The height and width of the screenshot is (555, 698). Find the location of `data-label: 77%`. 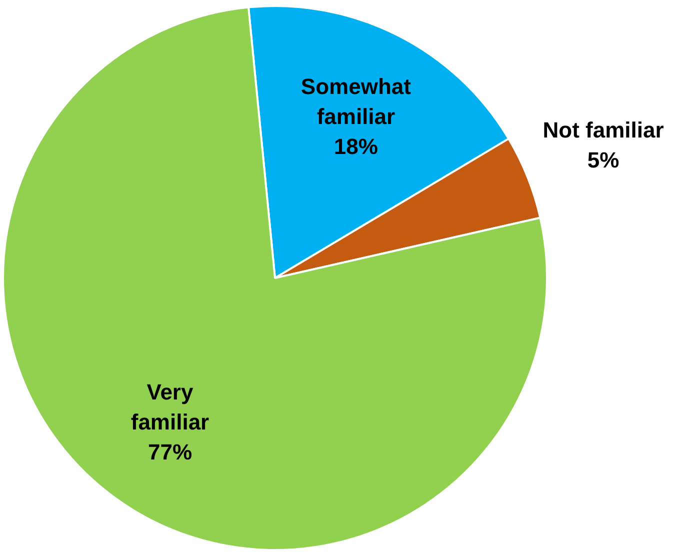

data-label: 77% is located at coordinates (170, 452).